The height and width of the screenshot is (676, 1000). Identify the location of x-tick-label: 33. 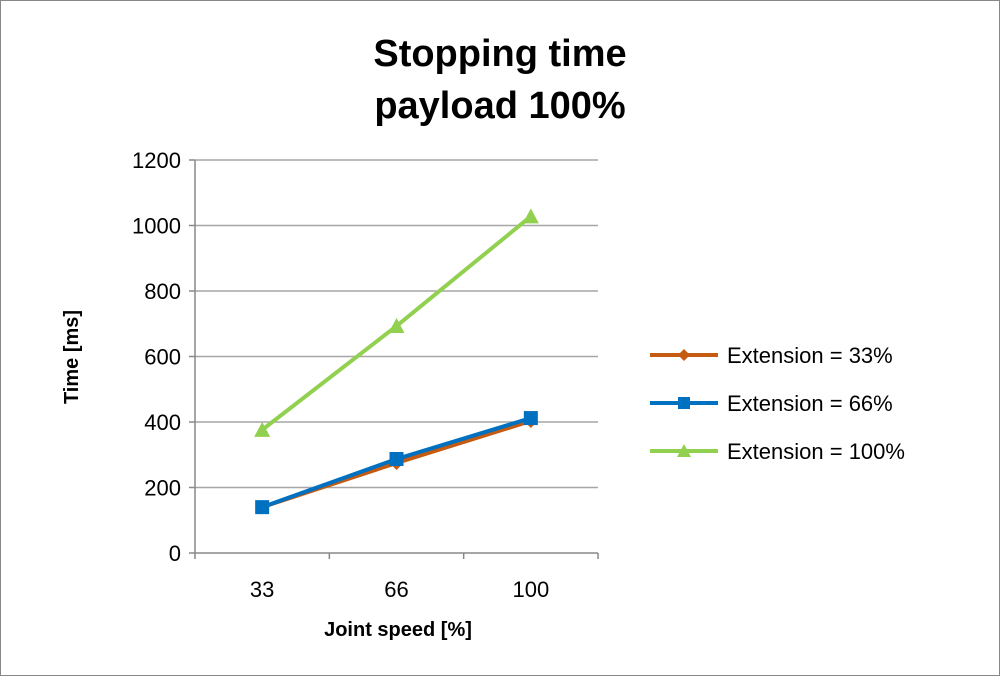
(262, 589).